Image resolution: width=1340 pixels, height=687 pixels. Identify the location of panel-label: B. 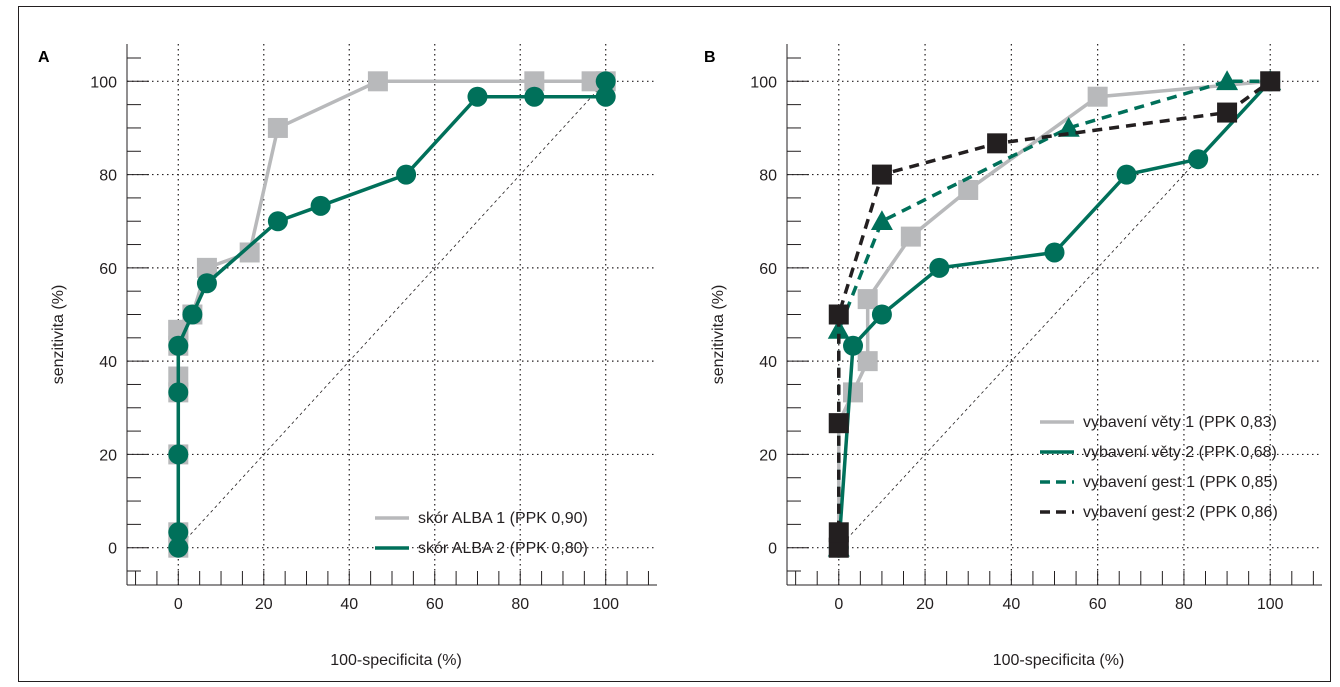
(710, 57).